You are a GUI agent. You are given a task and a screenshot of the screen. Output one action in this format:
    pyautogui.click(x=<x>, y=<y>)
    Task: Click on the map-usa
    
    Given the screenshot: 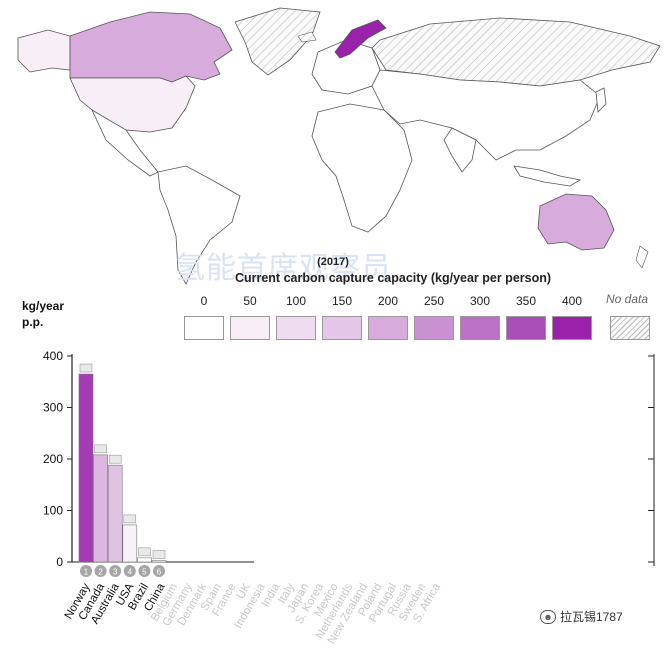 What is the action you would take?
    pyautogui.click(x=132, y=104)
    